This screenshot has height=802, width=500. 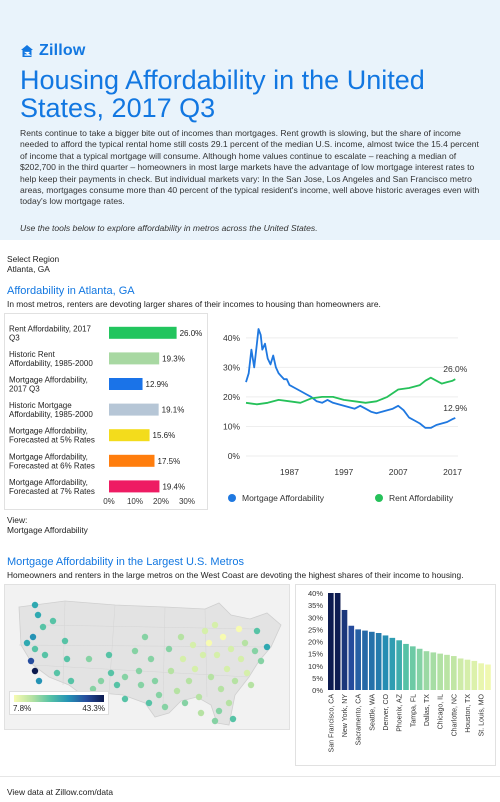 What do you see at coordinates (421, 498) in the screenshot?
I see `legend-label-rent: Rent Affordability` at bounding box center [421, 498].